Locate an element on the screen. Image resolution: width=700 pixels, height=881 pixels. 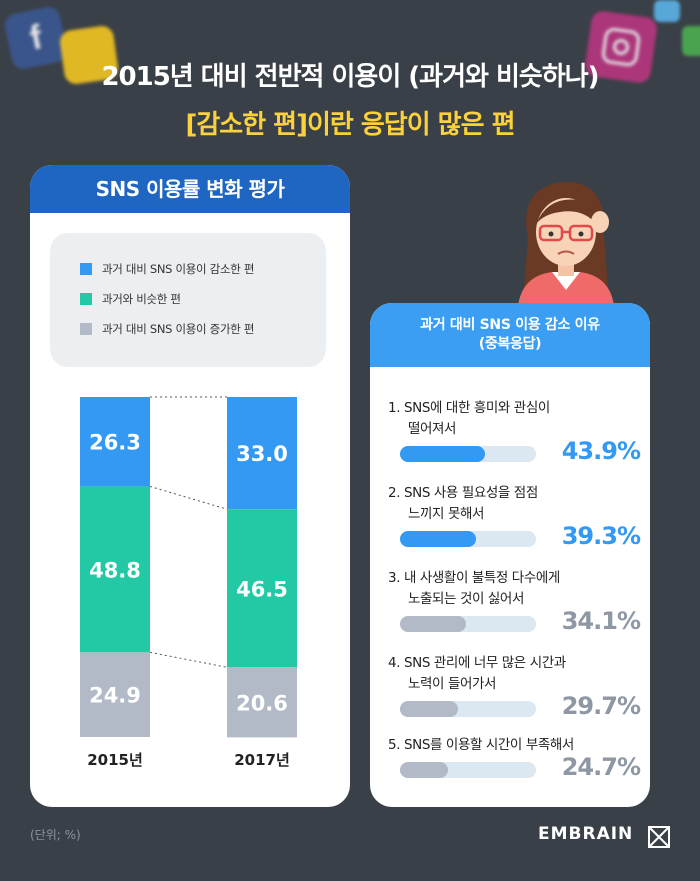
reasons-title: 과거 대비 SNS 이용 감소 이유 is located at coordinates (510, 325).